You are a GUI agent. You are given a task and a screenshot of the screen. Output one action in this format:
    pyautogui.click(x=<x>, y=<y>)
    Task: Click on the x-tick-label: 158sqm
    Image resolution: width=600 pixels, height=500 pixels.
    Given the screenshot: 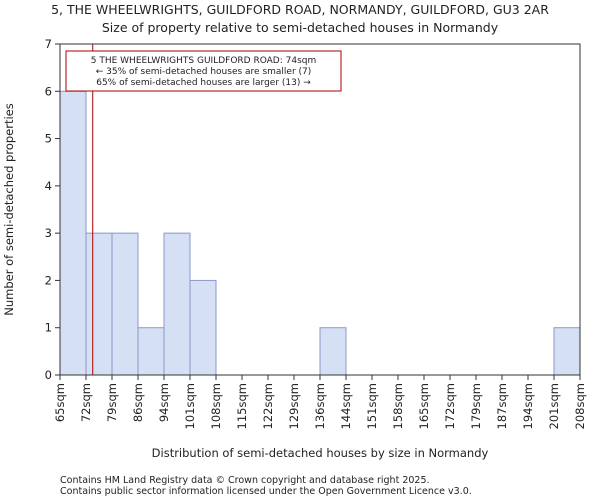 What is the action you would take?
    pyautogui.click(x=398, y=406)
    